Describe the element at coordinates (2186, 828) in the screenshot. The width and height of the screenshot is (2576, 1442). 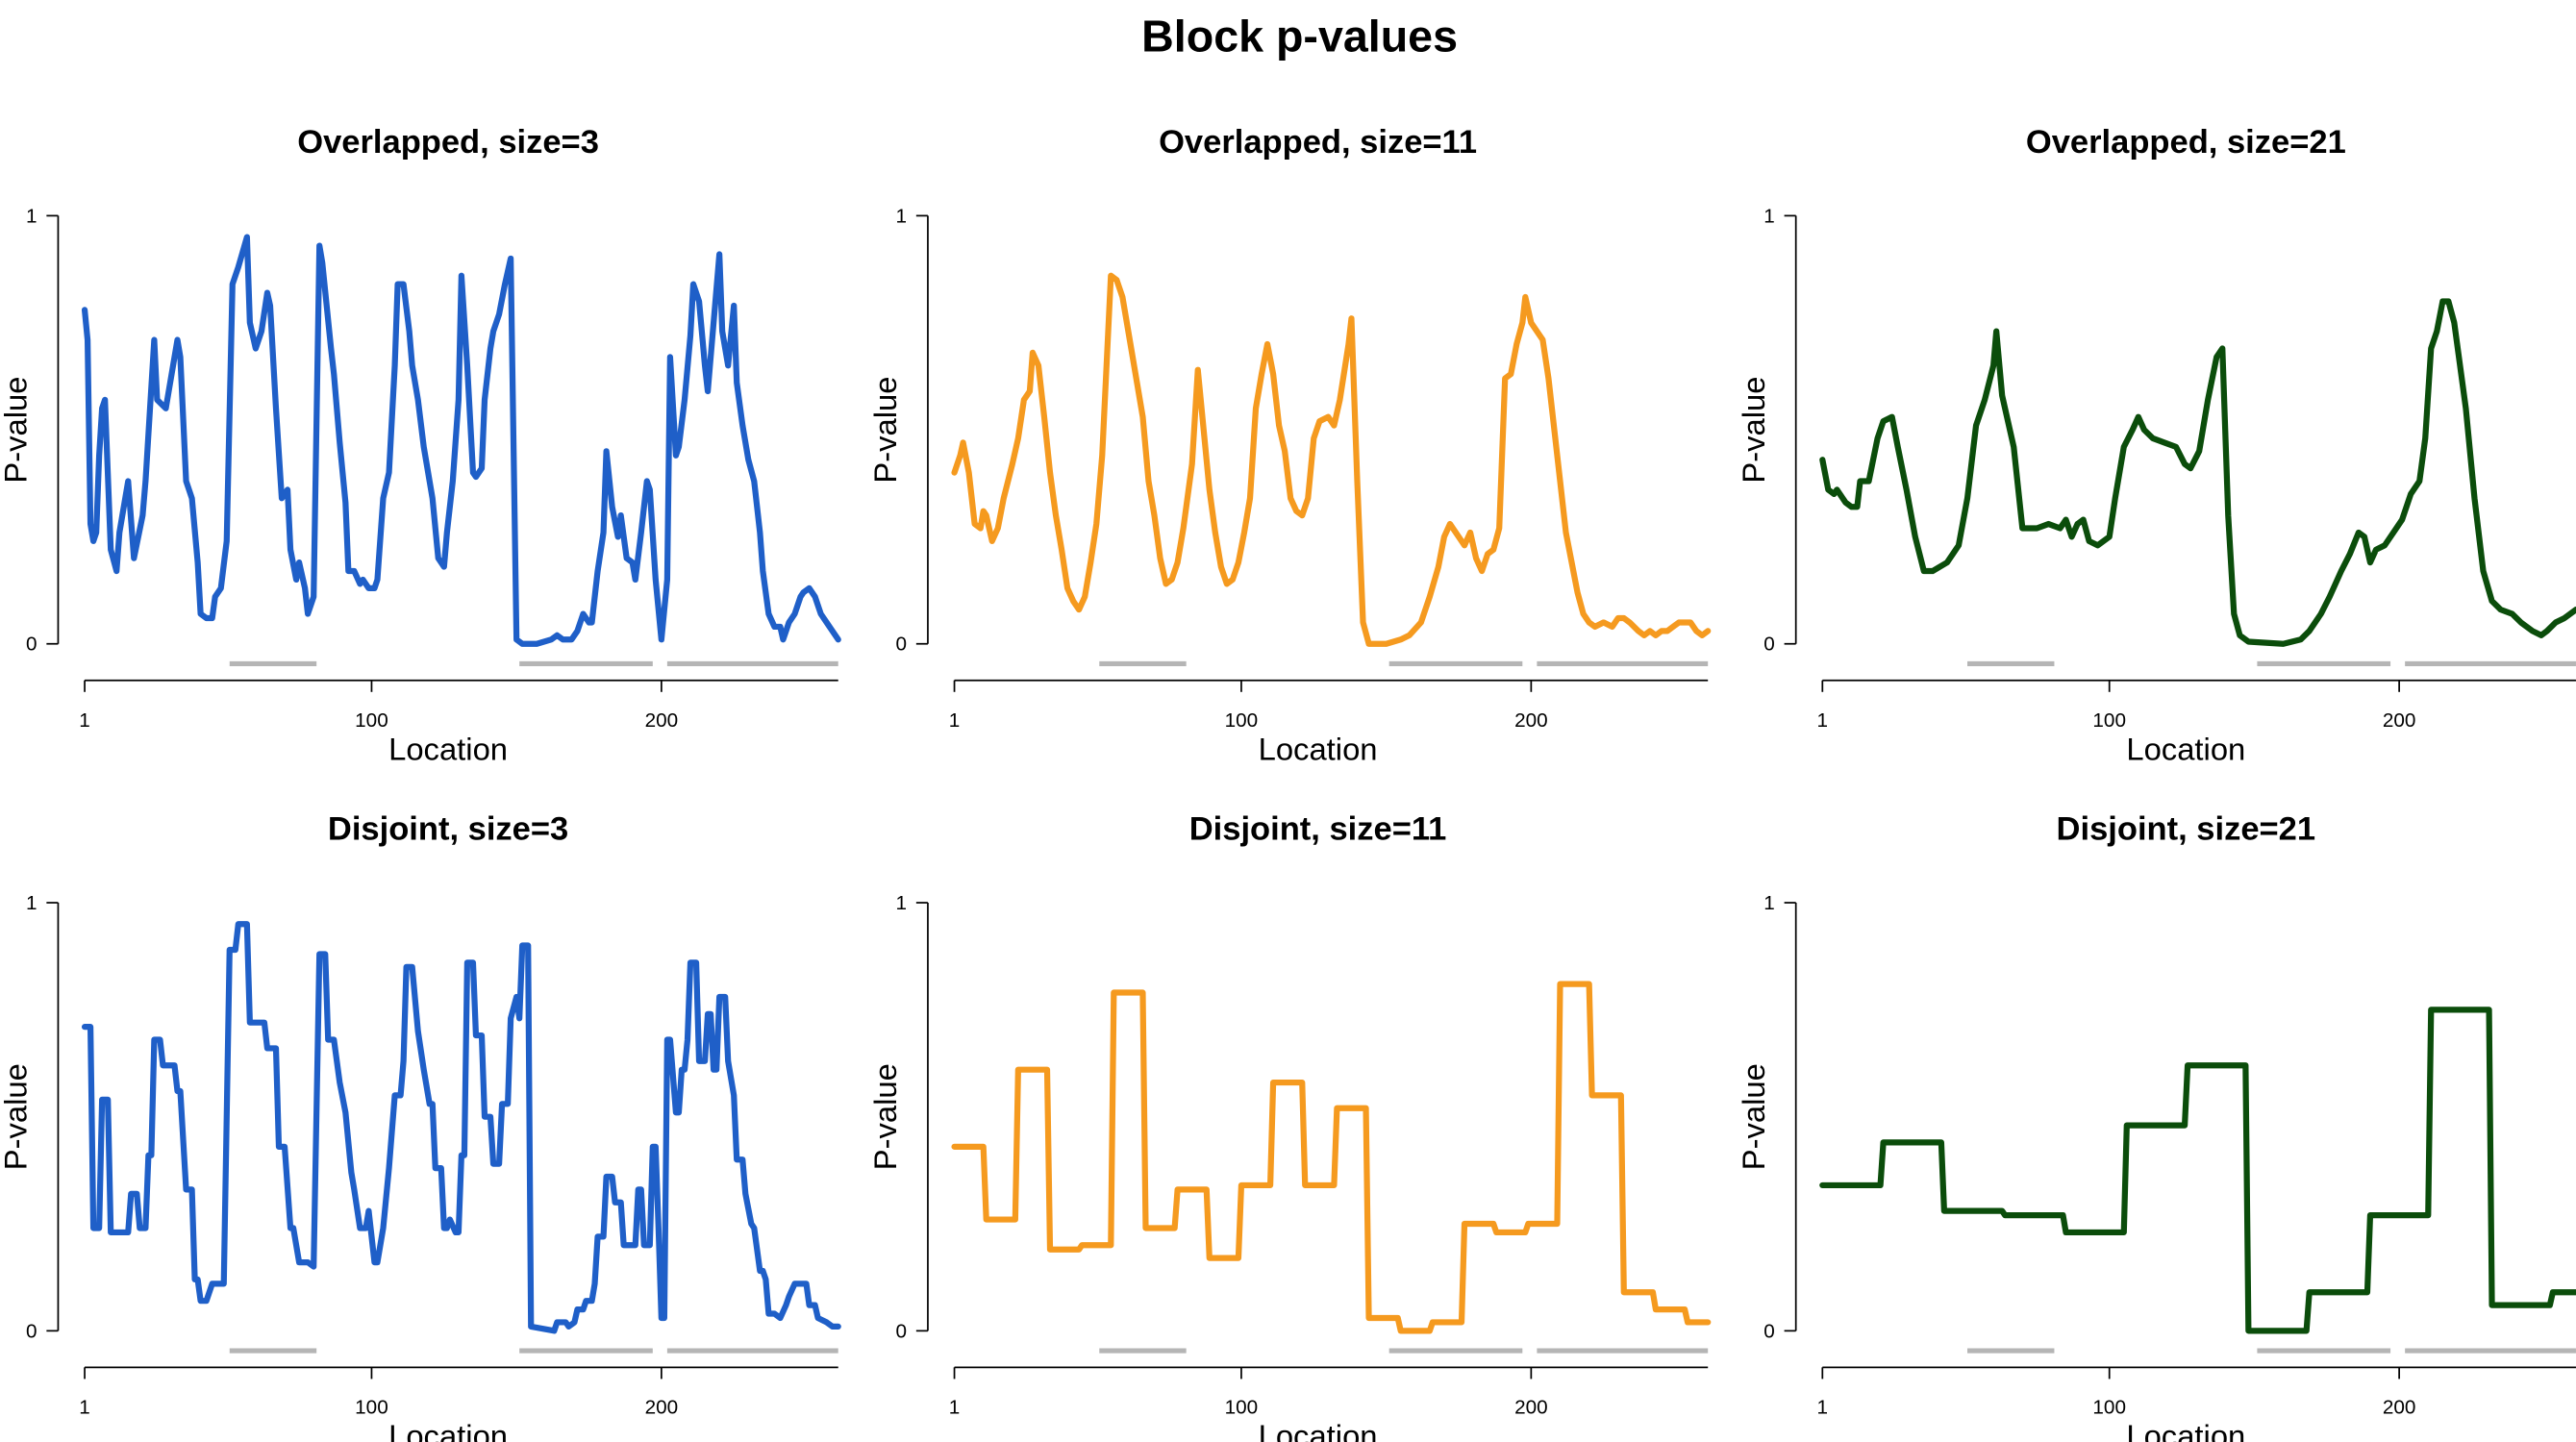
I see `panel-title: Disjoint, size=21` at that location.